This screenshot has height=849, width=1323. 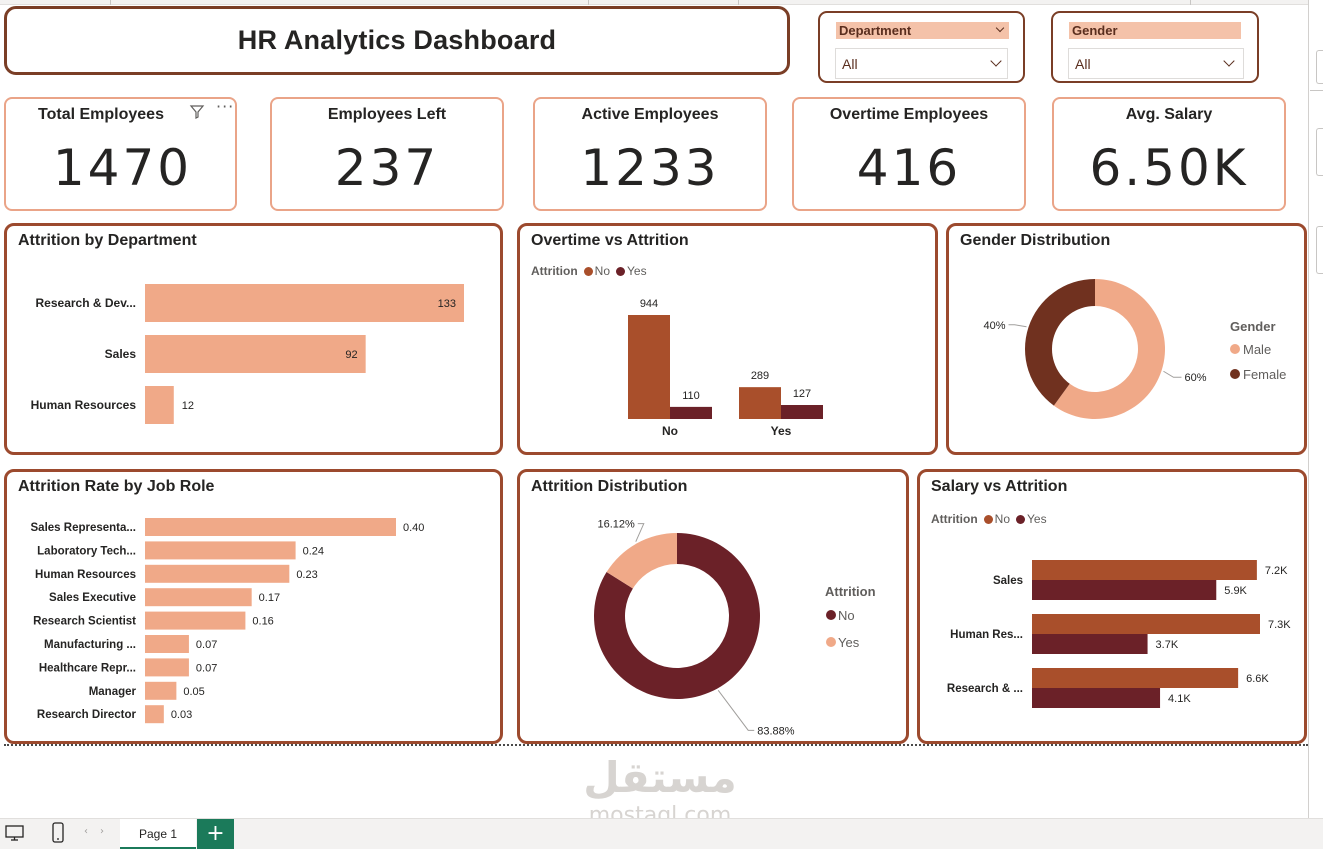 I want to click on slice-no, so click(x=677, y=616).